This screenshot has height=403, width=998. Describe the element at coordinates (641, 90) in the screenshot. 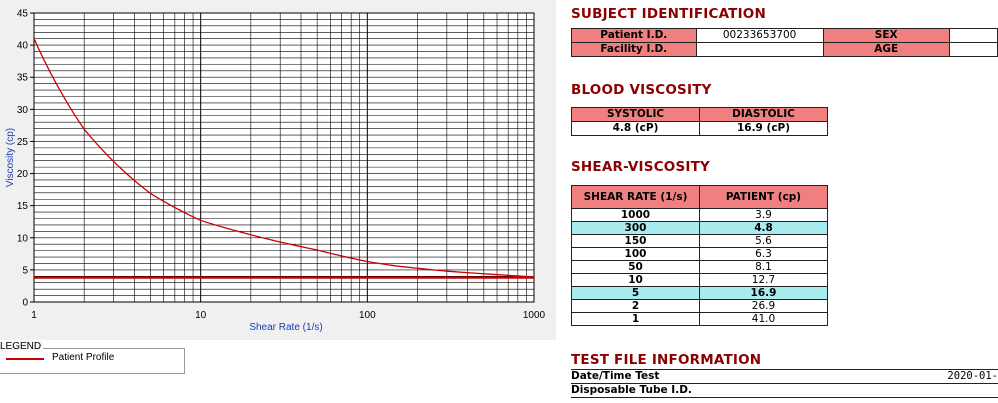

I see `blood-viscosity-title: BLOOD VISCOSITY` at that location.